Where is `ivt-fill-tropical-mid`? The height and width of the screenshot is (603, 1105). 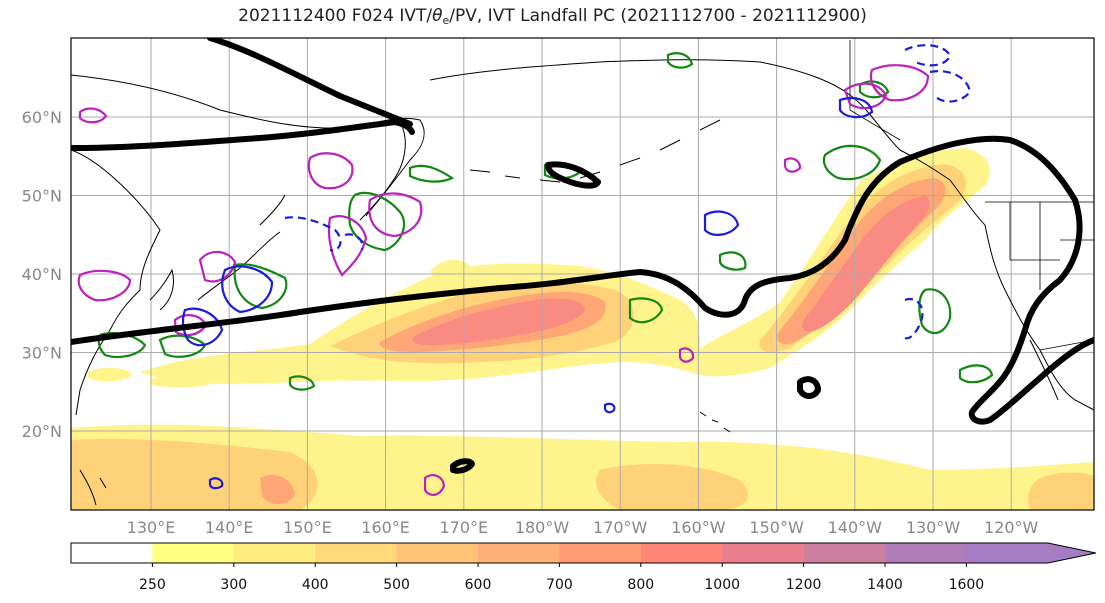
ivt-fill-tropical-mid is located at coordinates (194, 474).